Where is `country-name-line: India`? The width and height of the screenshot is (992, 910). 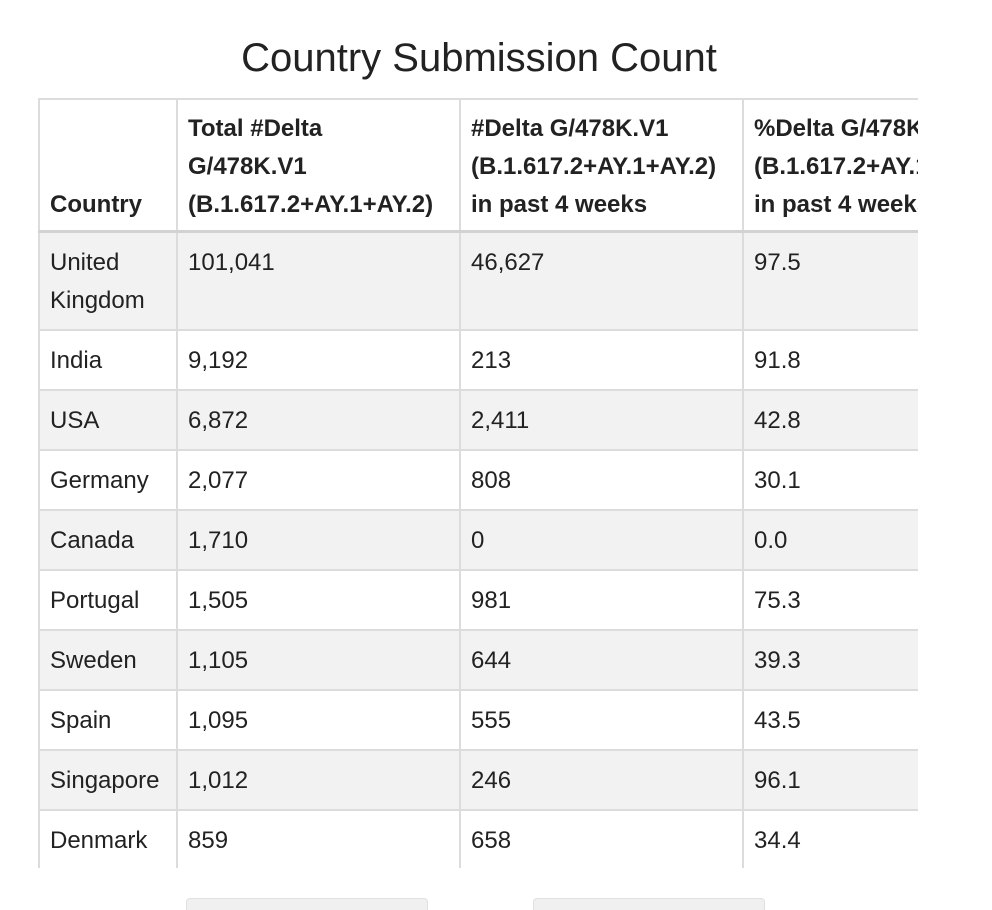
country-name-line: India is located at coordinates (76, 360).